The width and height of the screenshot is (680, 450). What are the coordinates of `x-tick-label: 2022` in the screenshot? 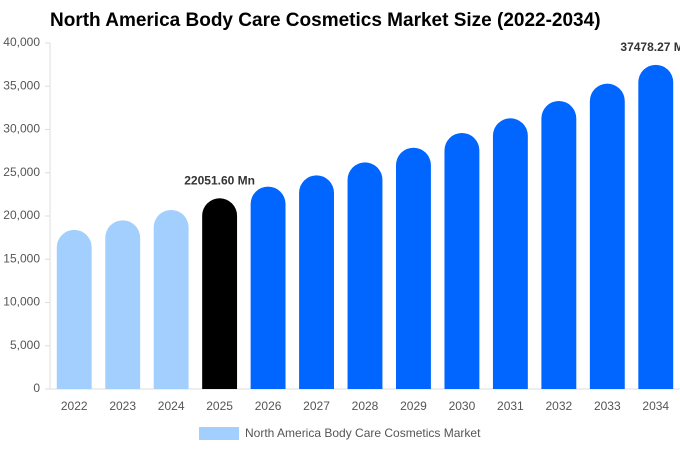 It's located at (74, 406).